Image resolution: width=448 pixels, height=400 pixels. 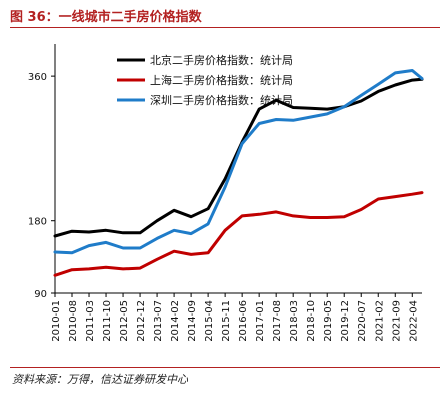 What do you see at coordinates (175, 321) in the screenshot?
I see `x-tick-label: 2014-02` at bounding box center [175, 321].